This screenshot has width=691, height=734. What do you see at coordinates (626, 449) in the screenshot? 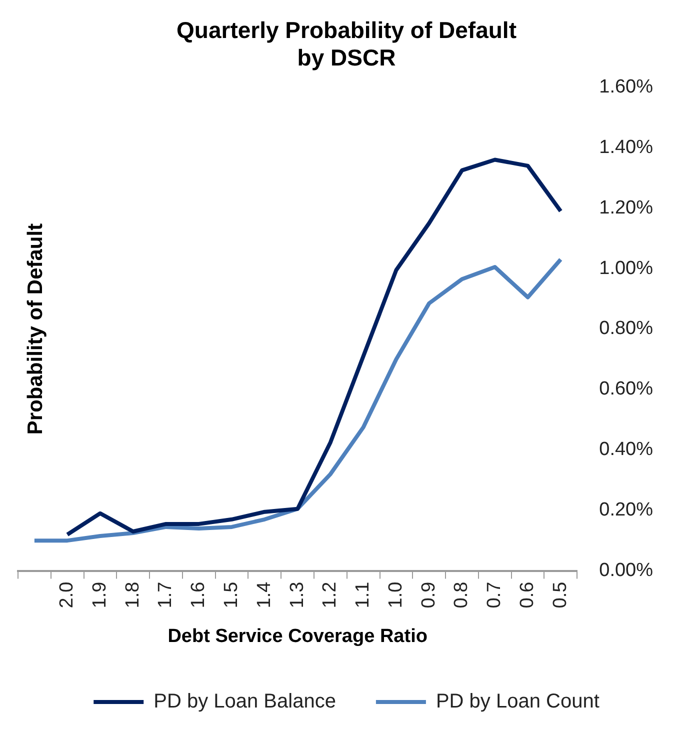
I see `y-tick-label: 0.40%` at bounding box center [626, 449].